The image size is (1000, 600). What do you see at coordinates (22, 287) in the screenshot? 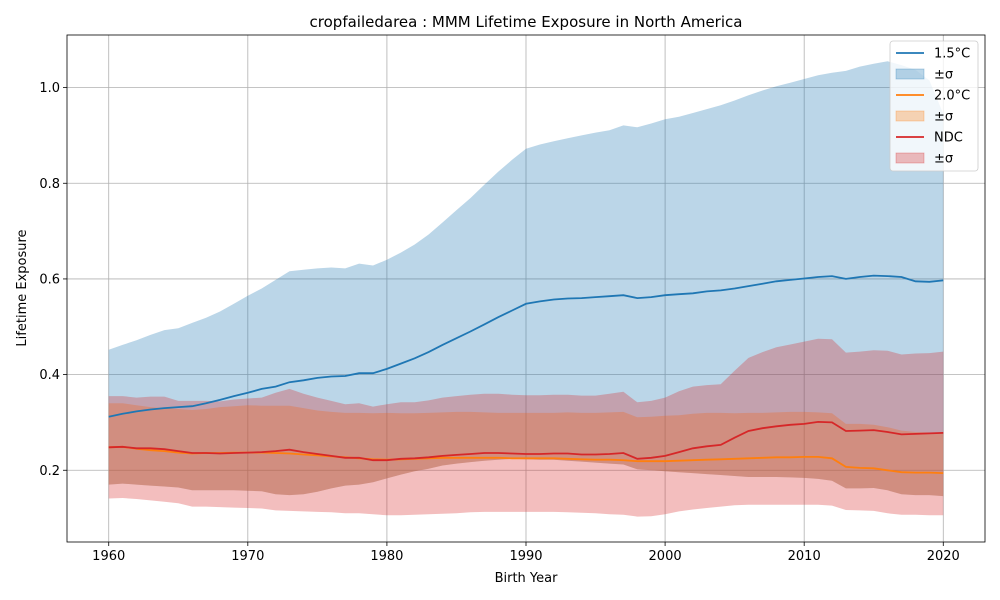
I see `y-axis-label: Lifetime Exposure` at bounding box center [22, 287].